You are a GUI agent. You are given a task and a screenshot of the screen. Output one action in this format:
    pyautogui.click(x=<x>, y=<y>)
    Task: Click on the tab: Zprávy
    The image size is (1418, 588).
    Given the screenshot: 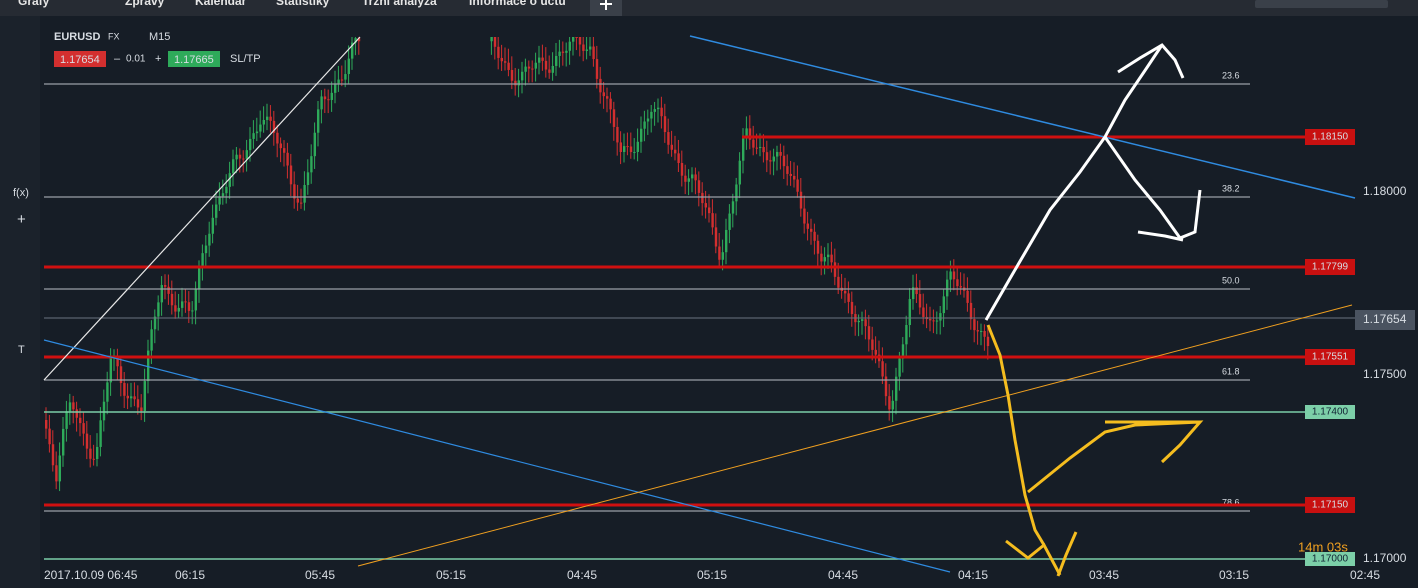 What is the action you would take?
    pyautogui.click(x=145, y=4)
    